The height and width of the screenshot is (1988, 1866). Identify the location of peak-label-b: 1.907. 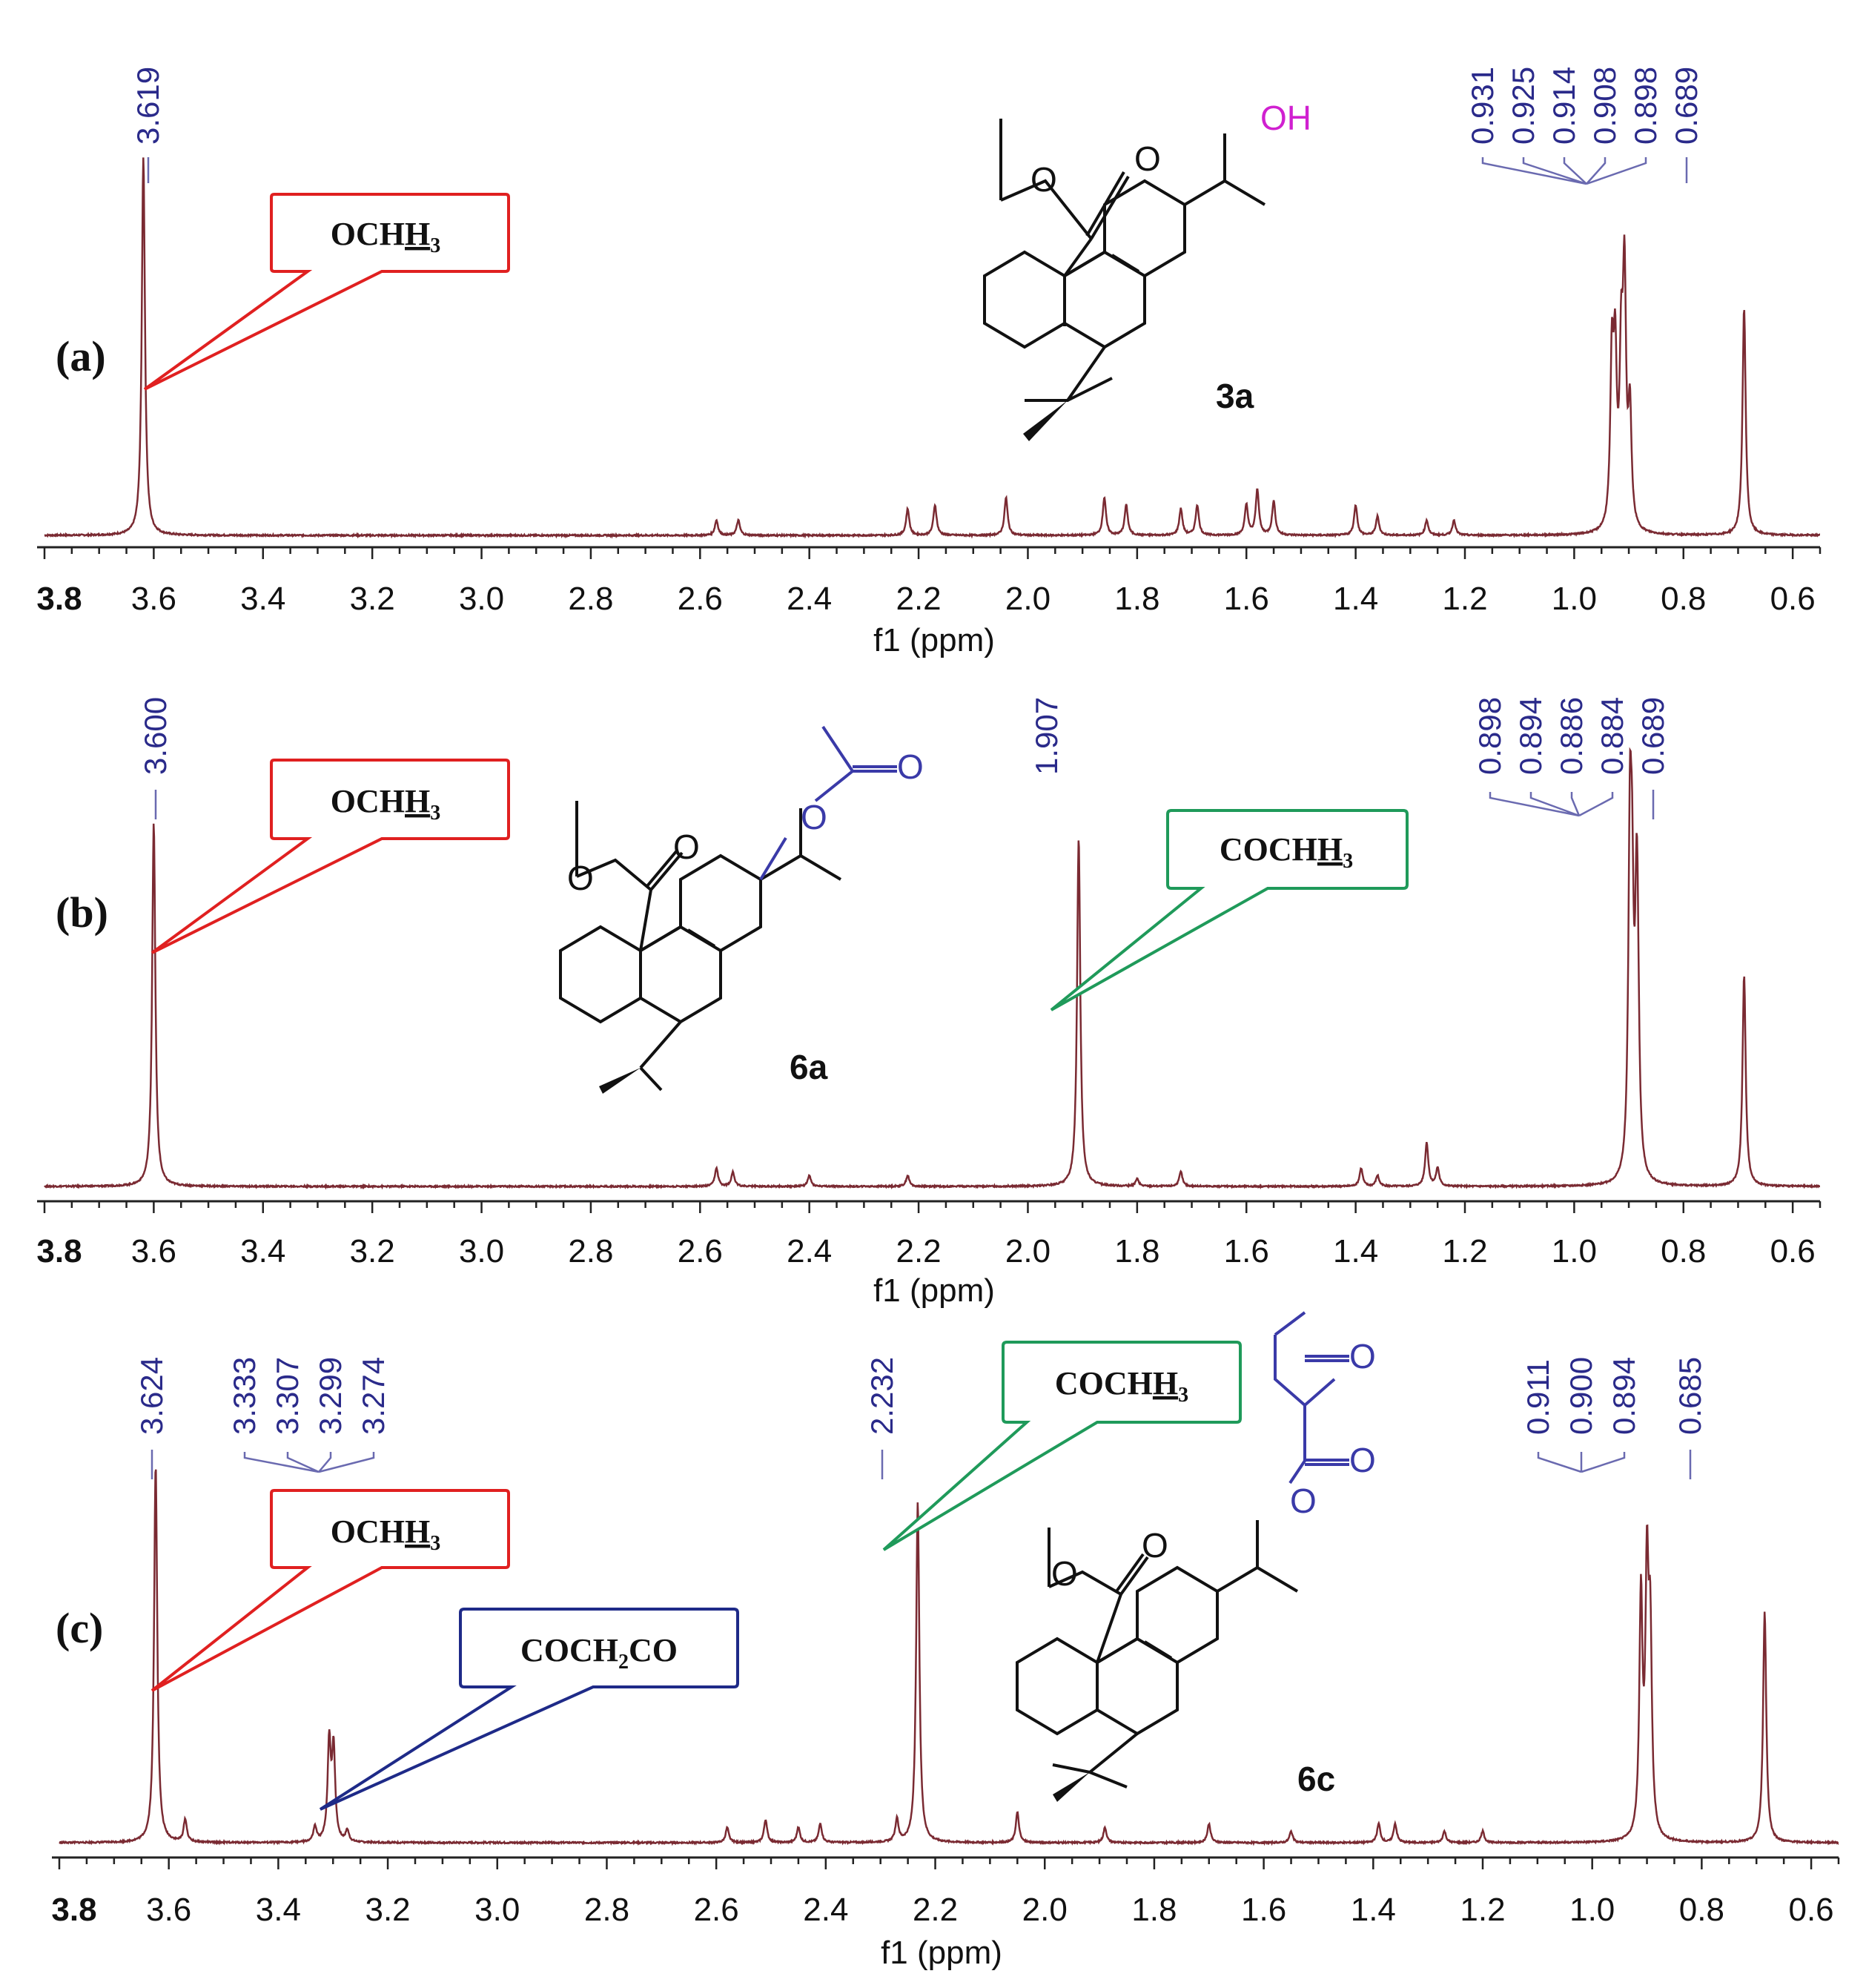
(1046, 736).